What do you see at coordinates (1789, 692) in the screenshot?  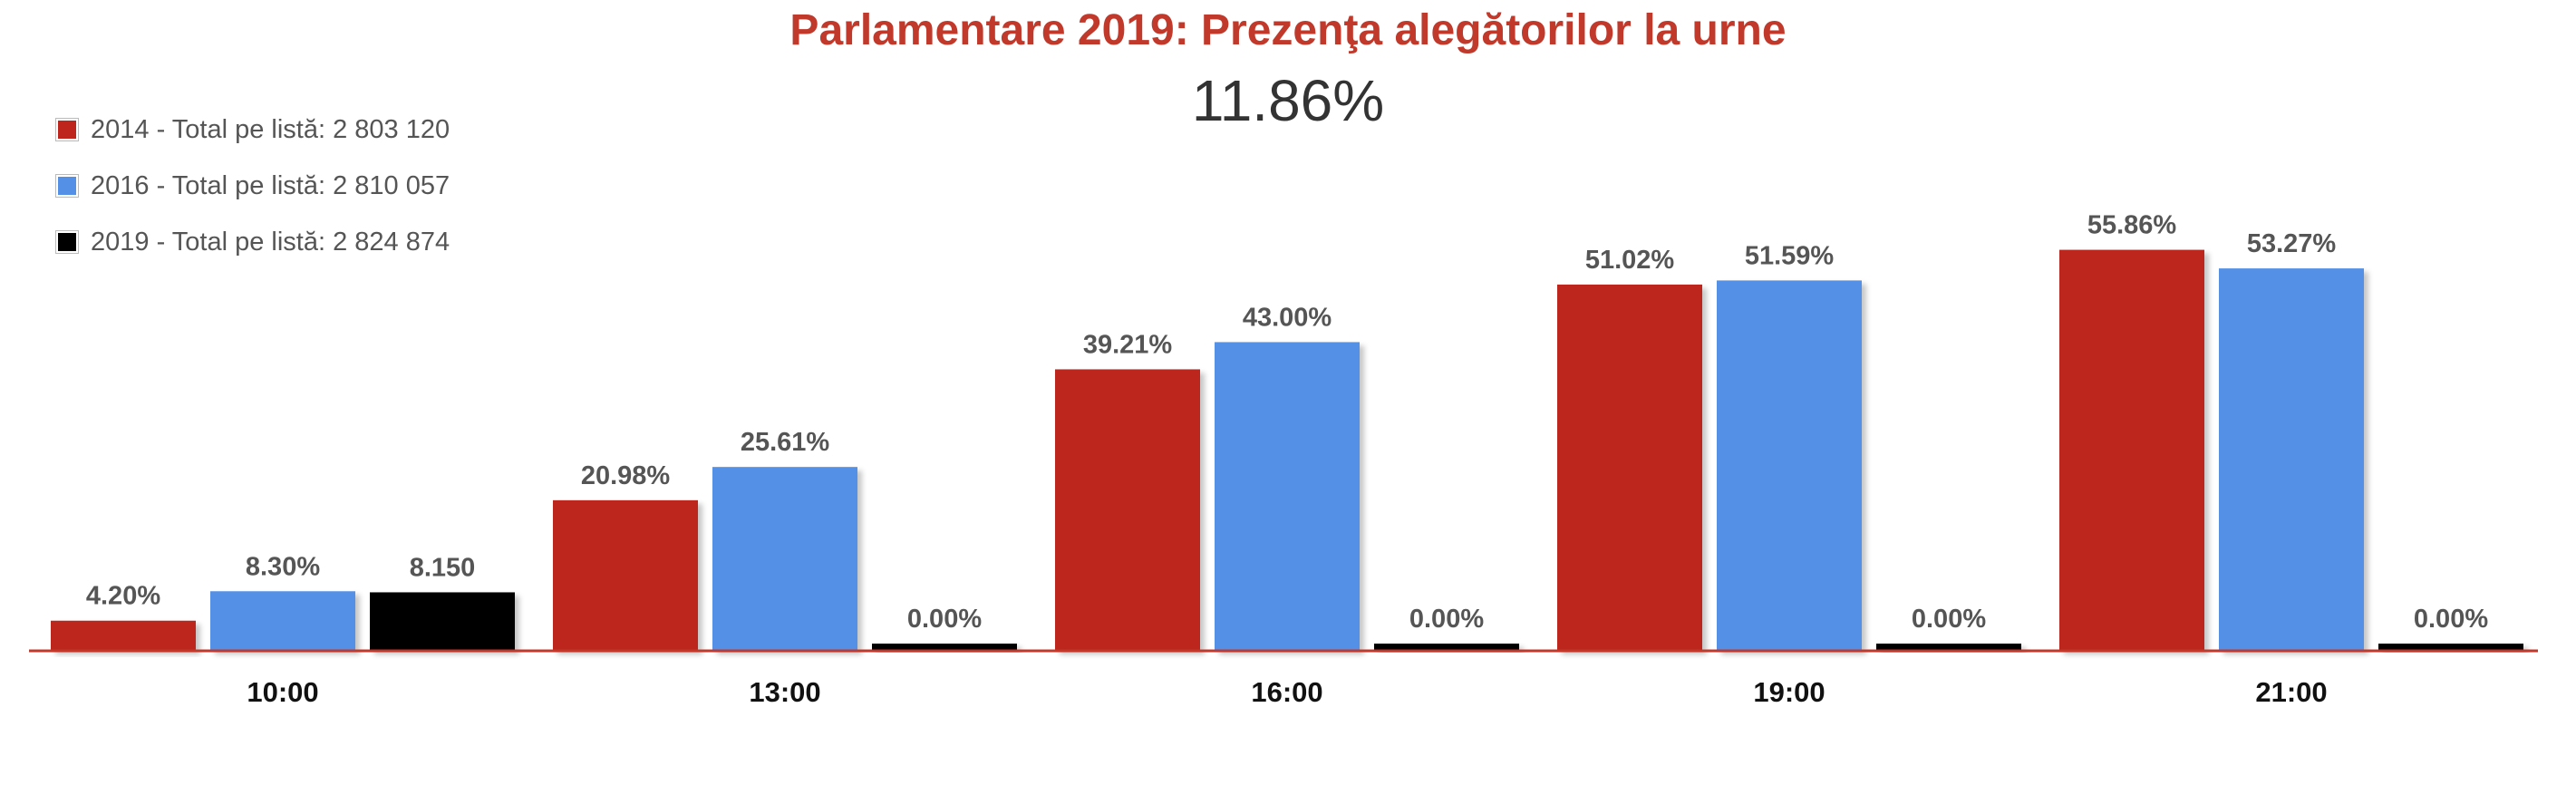 I see `x-tick-label-1900: 19:00` at bounding box center [1789, 692].